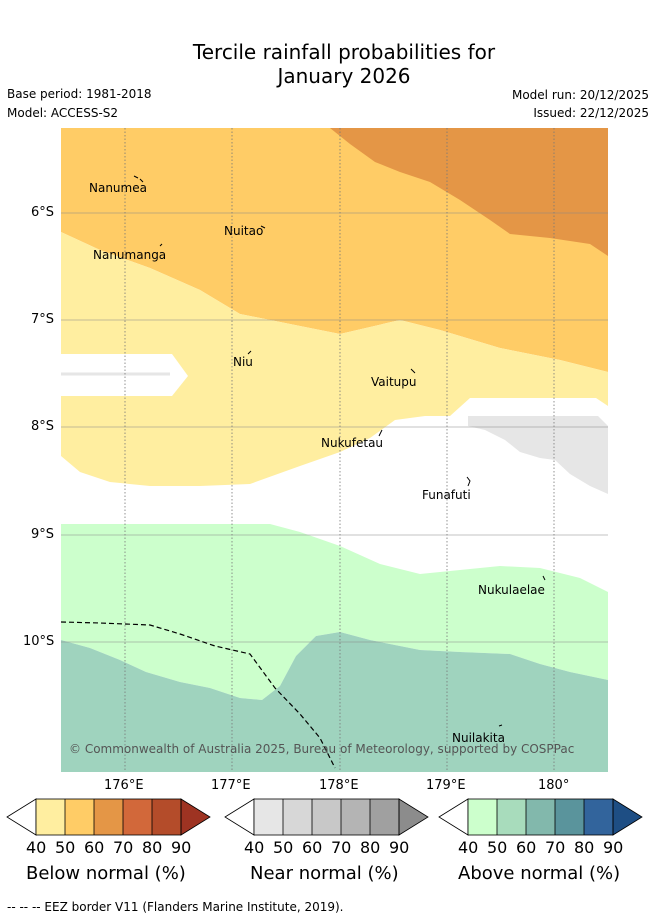 This screenshot has height=919, width=655. I want to click on below-tick-50: 50, so click(65, 847).